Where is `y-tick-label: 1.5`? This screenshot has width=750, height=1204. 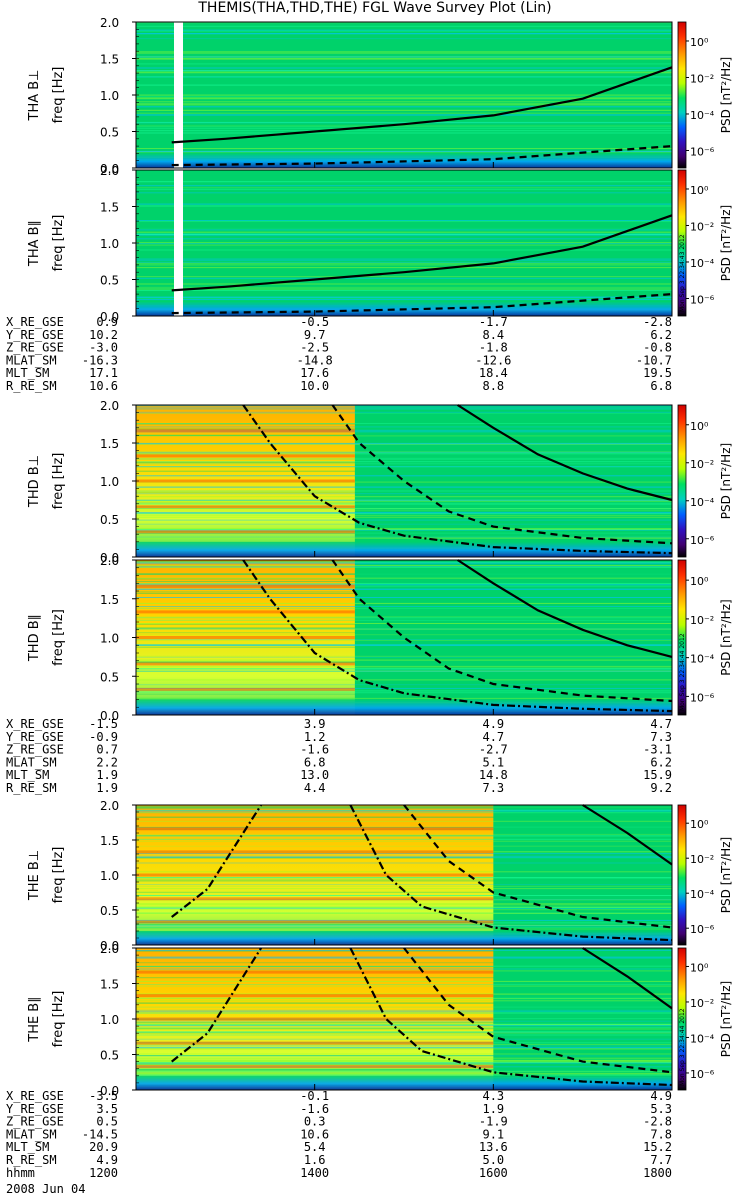 y-tick-label: 1.5 is located at coordinates (109, 208).